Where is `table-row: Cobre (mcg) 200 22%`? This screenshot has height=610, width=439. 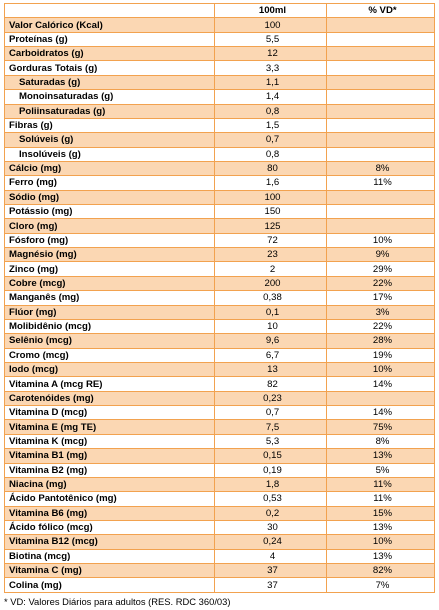 table-row: Cobre (mcg) 200 22% is located at coordinates (219, 283).